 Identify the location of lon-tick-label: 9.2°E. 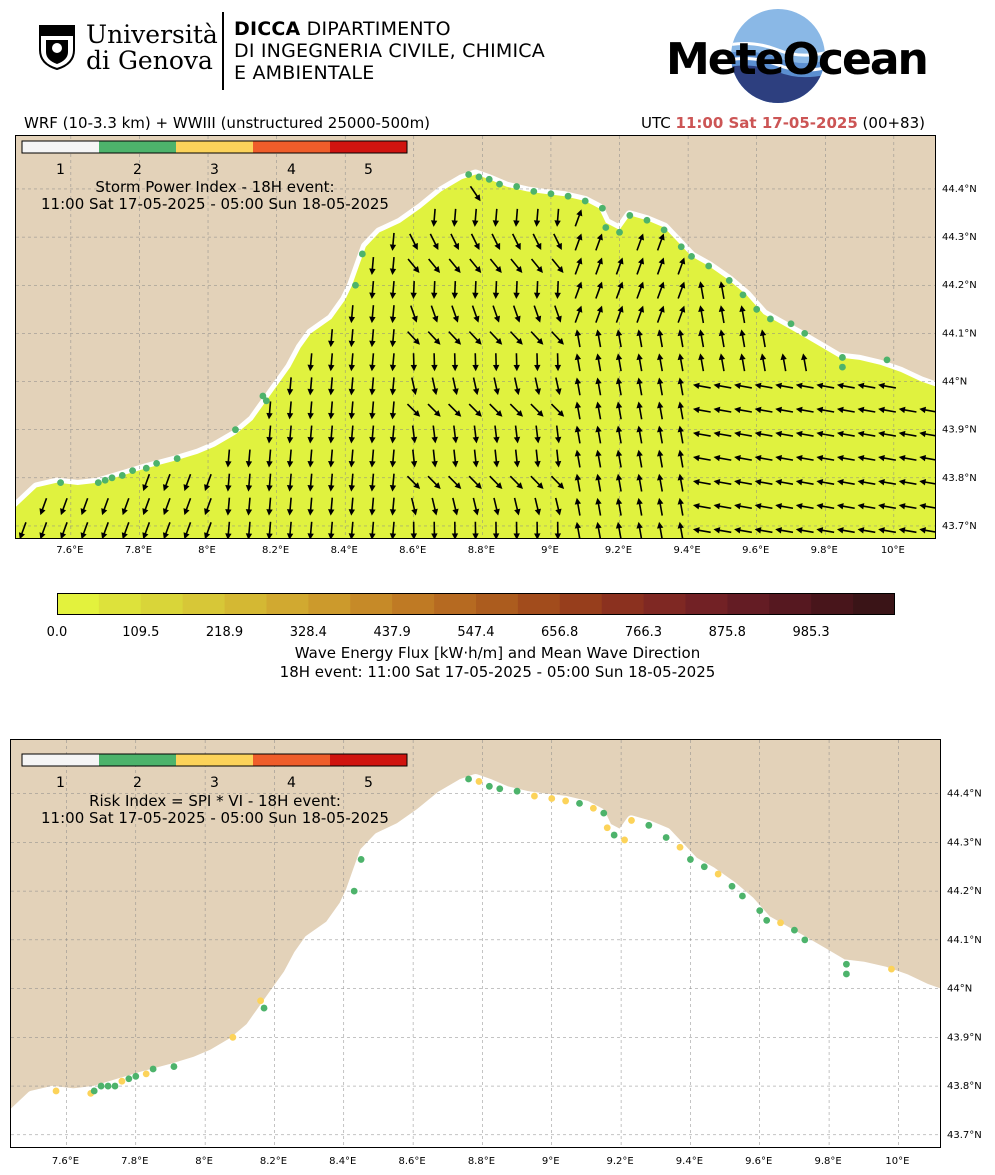
(619, 1161).